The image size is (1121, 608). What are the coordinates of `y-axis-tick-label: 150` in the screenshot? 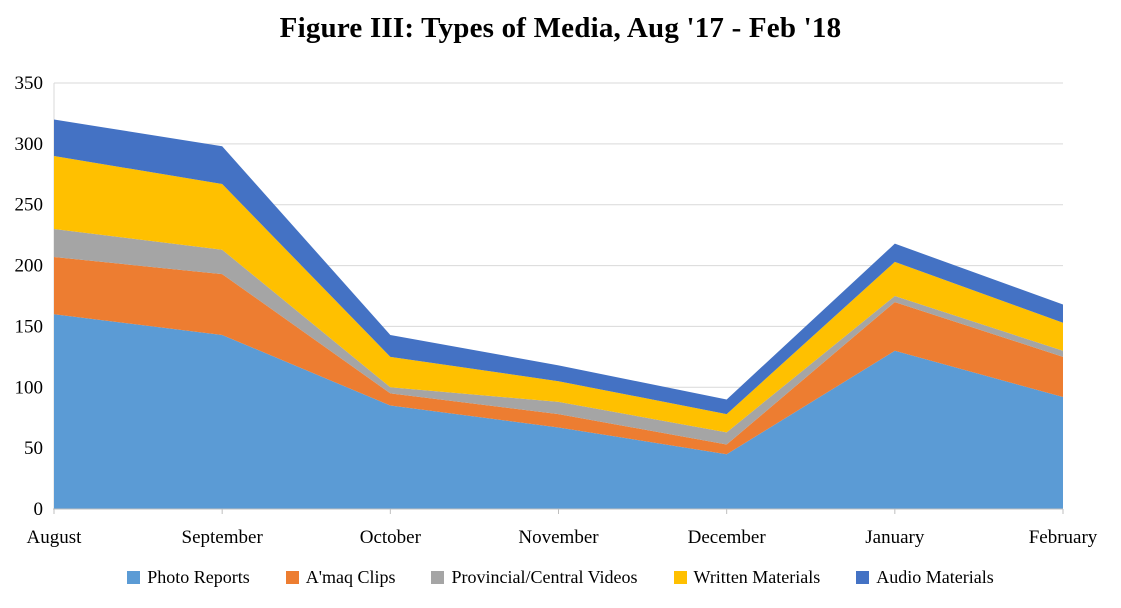 It's located at (29, 326).